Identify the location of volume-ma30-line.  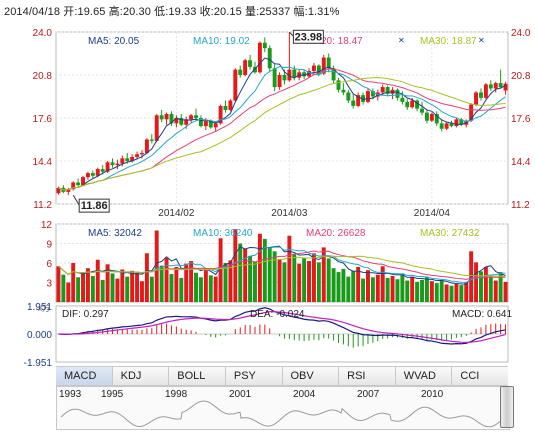
(282, 266).